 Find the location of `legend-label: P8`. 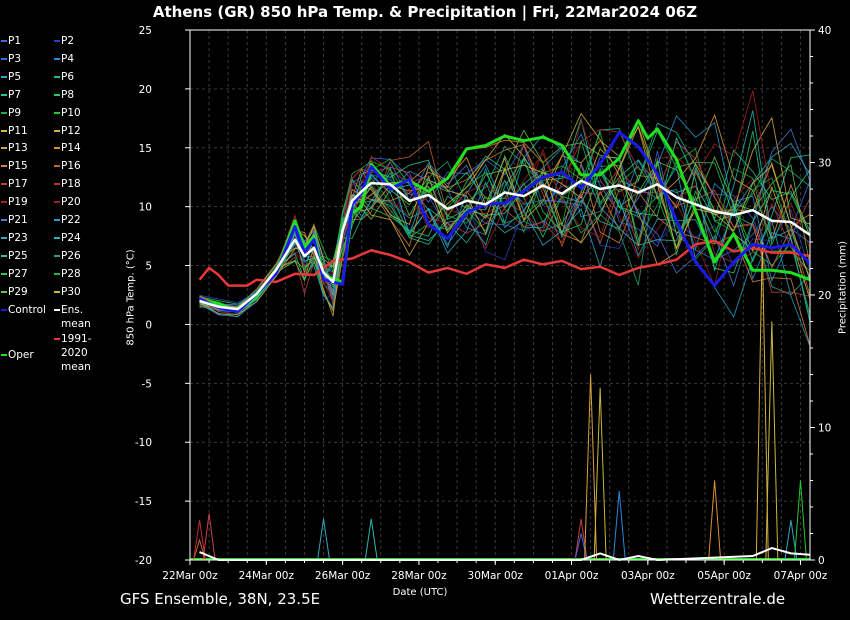

legend-label: P8 is located at coordinates (68, 94).